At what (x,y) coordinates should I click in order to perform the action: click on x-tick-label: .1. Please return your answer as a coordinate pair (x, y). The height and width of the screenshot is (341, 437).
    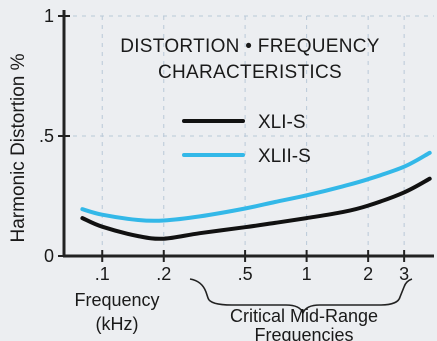
    Looking at the image, I should click on (102, 274).